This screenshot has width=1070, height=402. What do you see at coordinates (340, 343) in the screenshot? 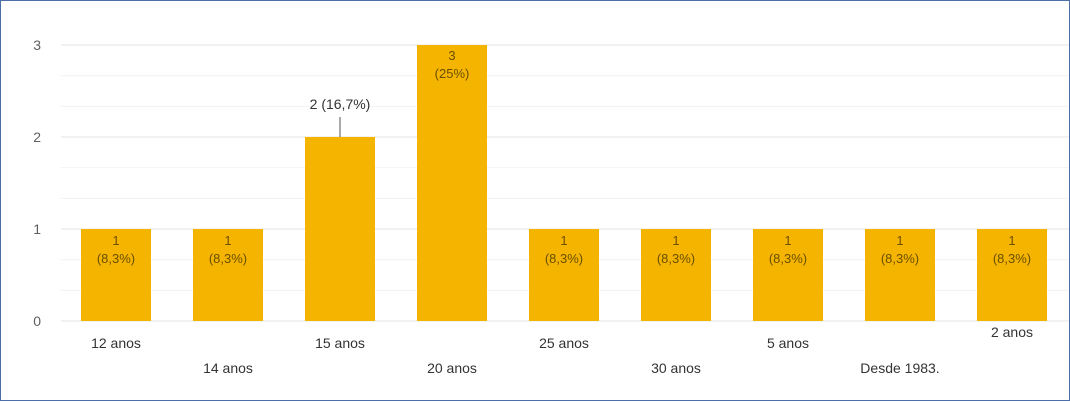
I see `x-tick-label: 15 anos` at bounding box center [340, 343].